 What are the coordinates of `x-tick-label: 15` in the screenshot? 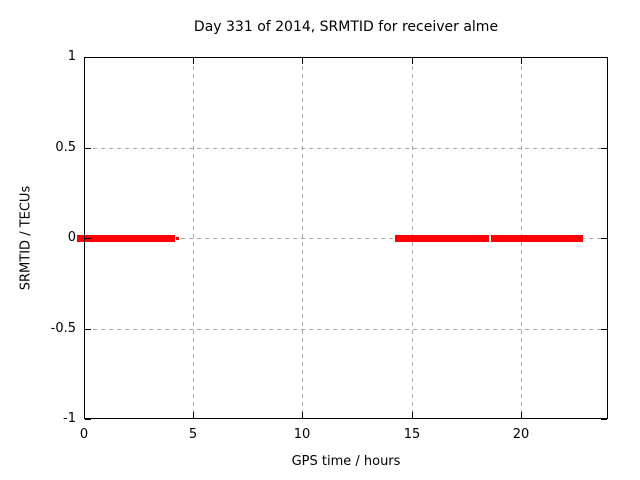 It's located at (412, 434).